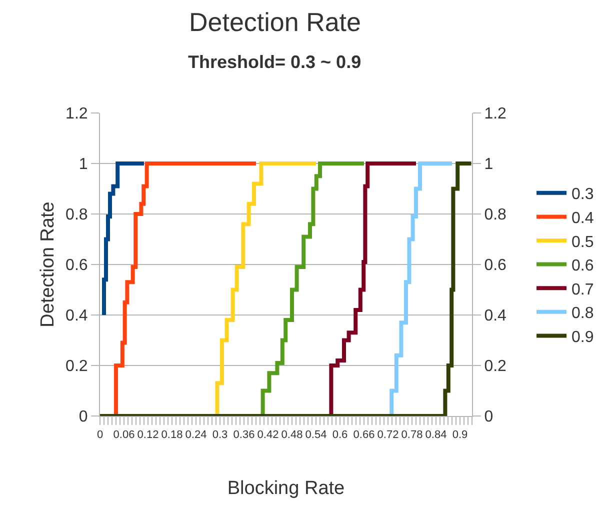 This screenshot has height=530, width=611. What do you see at coordinates (495, 215) in the screenshot?
I see `y2-tick-label: 0.8` at bounding box center [495, 215].